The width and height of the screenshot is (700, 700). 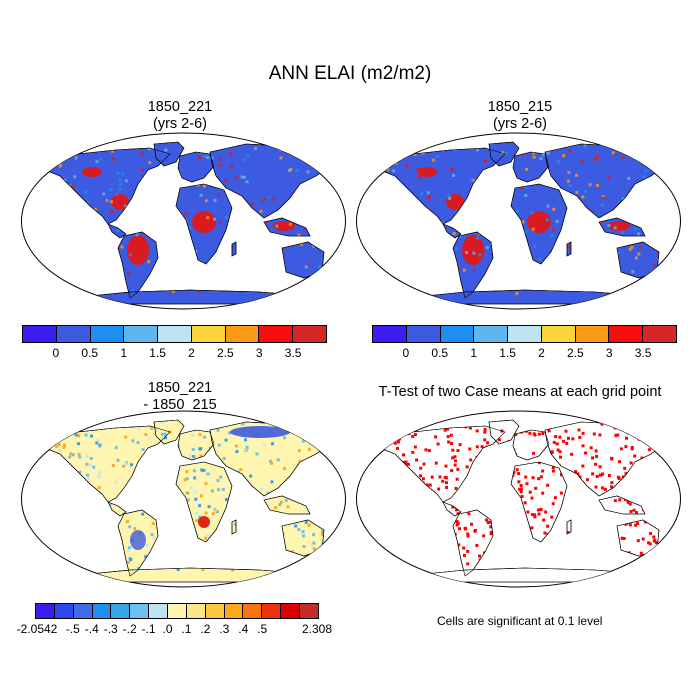 I want to click on panel-2-title: 1850_215 (yrs 2-6), so click(x=520, y=116).